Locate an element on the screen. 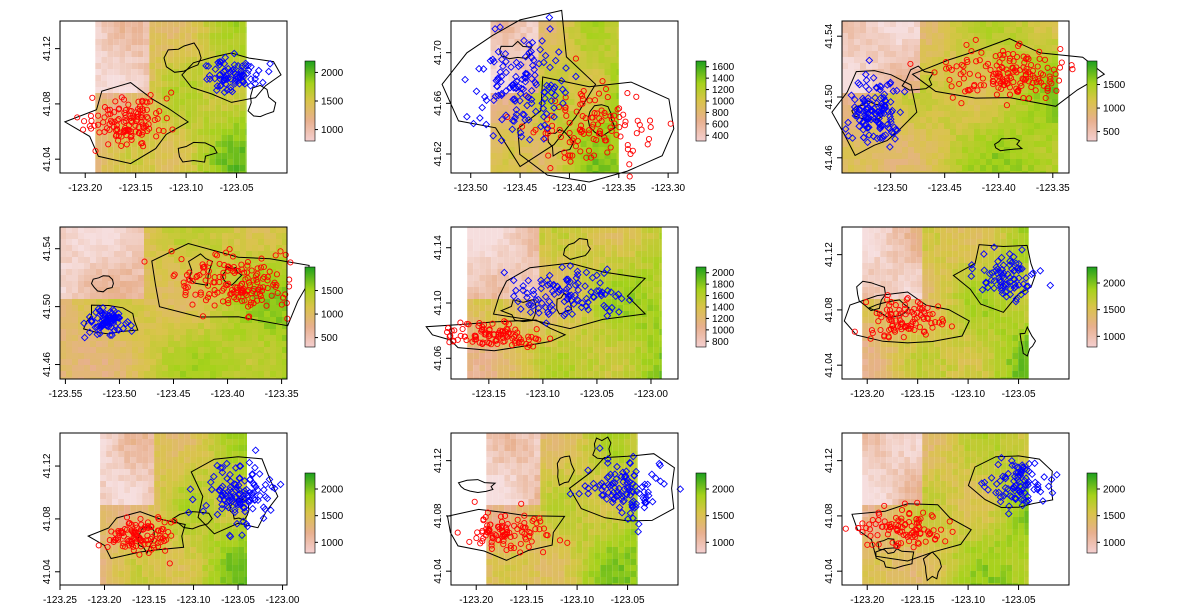  legend-tick-label: 1600 is located at coordinates (723, 67).